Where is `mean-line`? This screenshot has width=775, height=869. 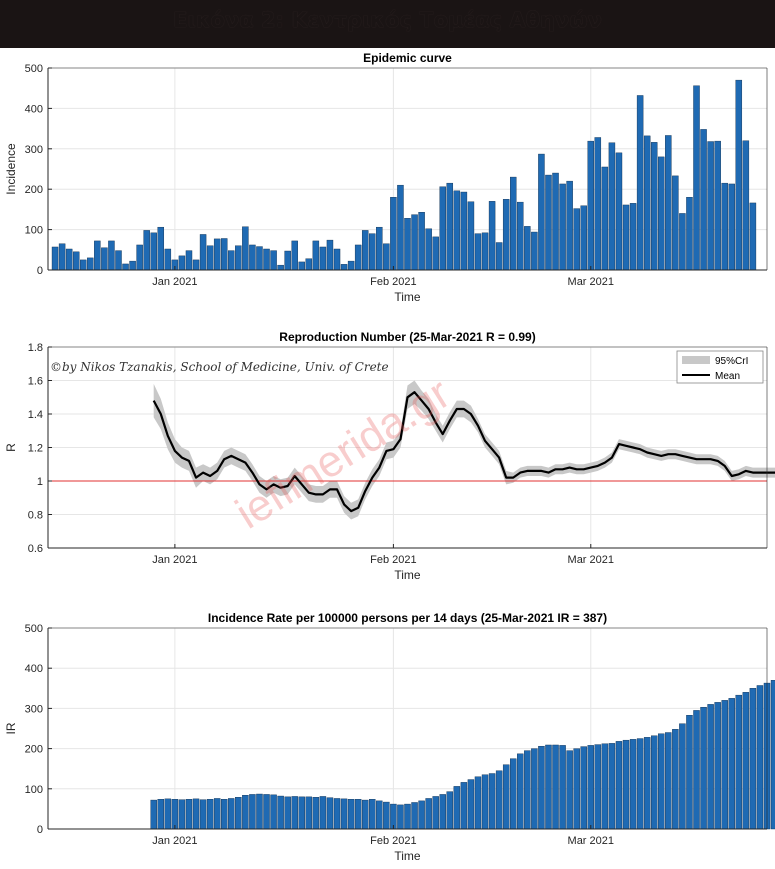 mean-line is located at coordinates (463, 452).